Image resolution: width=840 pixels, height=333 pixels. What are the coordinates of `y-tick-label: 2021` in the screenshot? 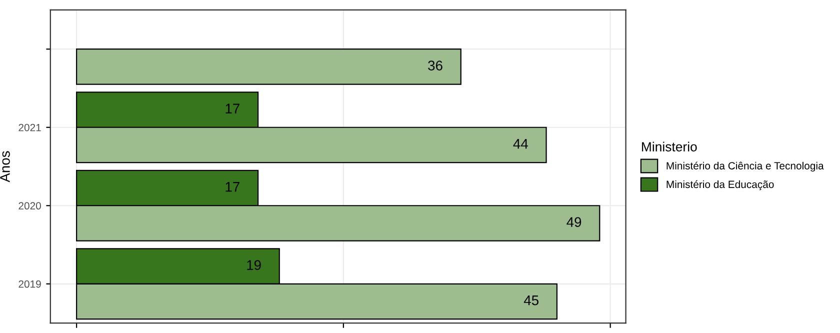 It's located at (29, 128).